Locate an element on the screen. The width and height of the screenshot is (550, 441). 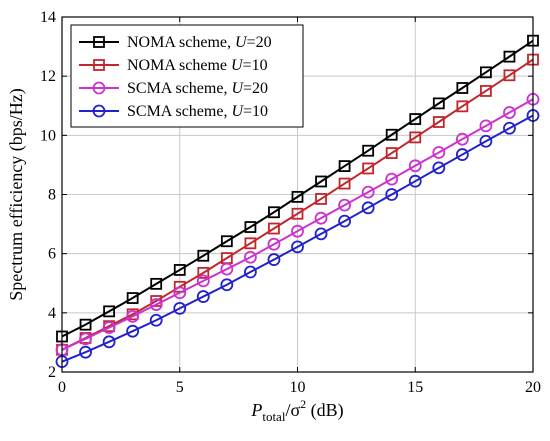
x-axis-label-sup: 2 is located at coordinates (303, 404).